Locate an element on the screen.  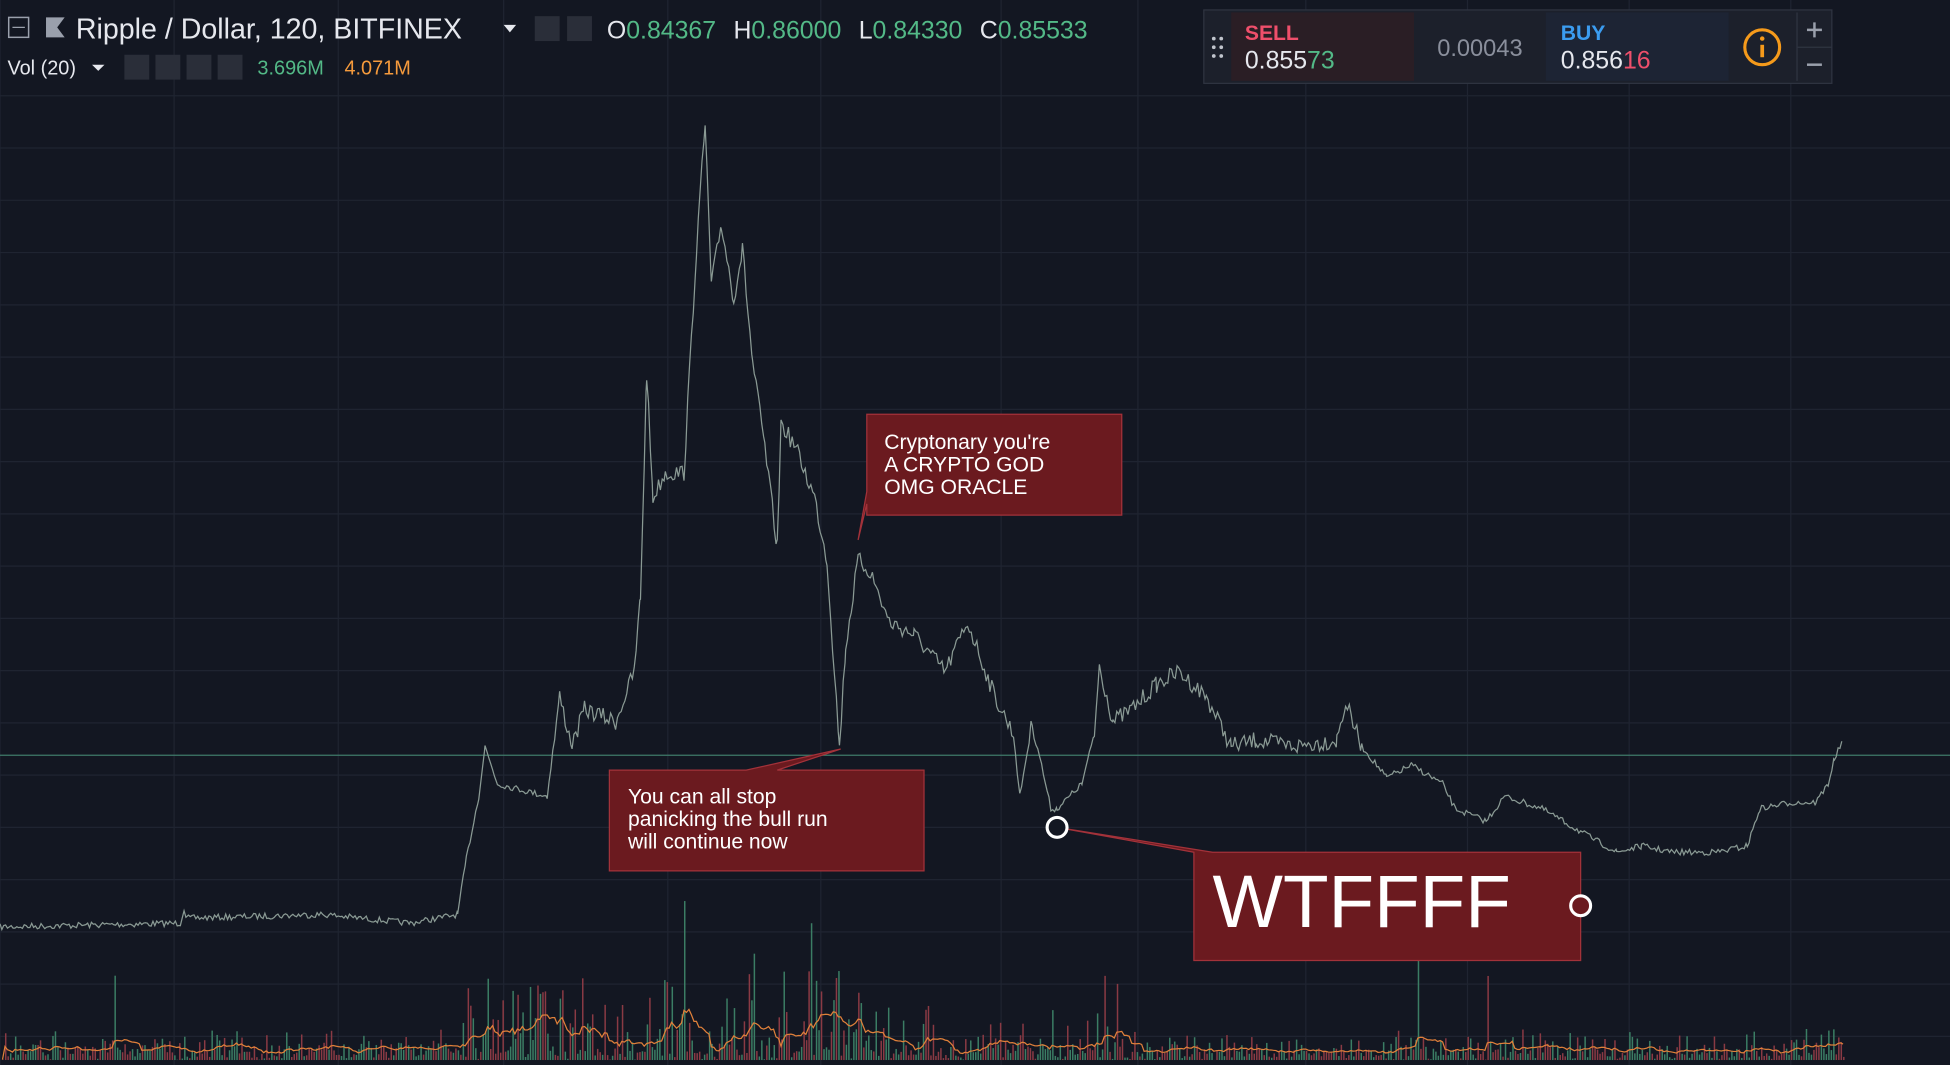
vol-eye-button is located at coordinates (137, 67).